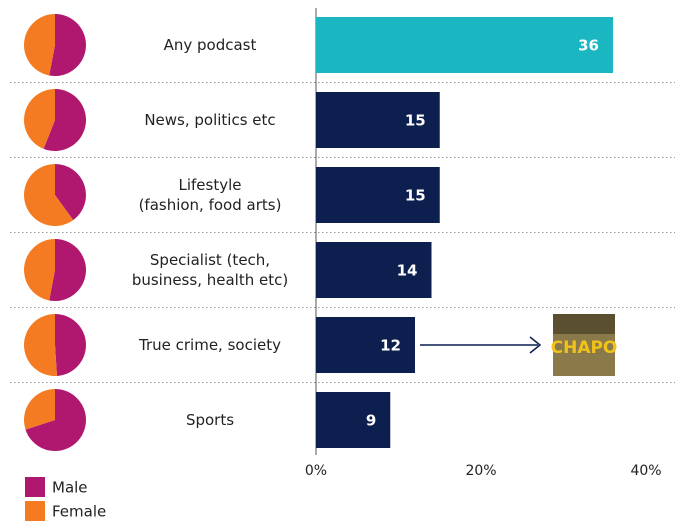 The width and height of the screenshot is (683, 529). What do you see at coordinates (645, 471) in the screenshot?
I see `x-tick-label: 40%` at bounding box center [645, 471].